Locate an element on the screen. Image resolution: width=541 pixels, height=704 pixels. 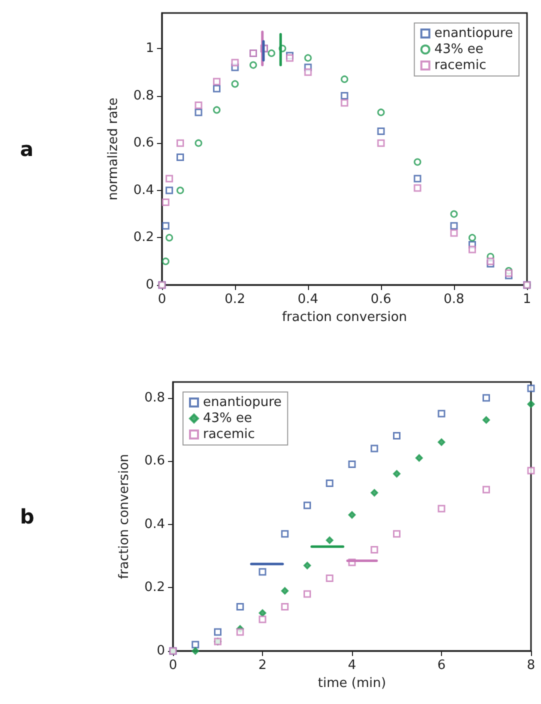
y-tick-label: 1 is located at coordinates (150, 48).